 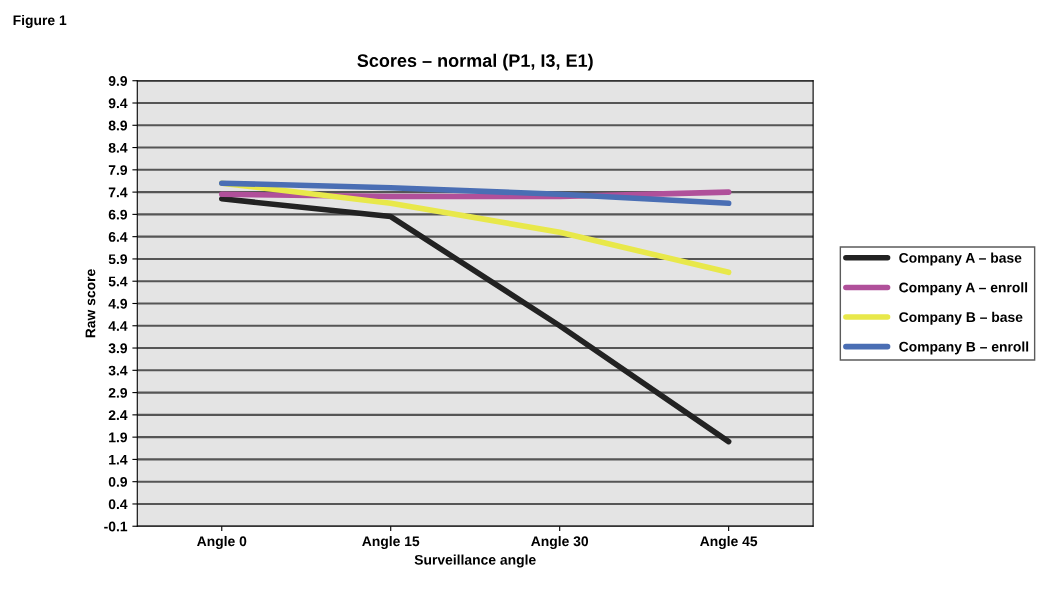 I want to click on y-tick-label: 2.9, so click(x=118, y=392).